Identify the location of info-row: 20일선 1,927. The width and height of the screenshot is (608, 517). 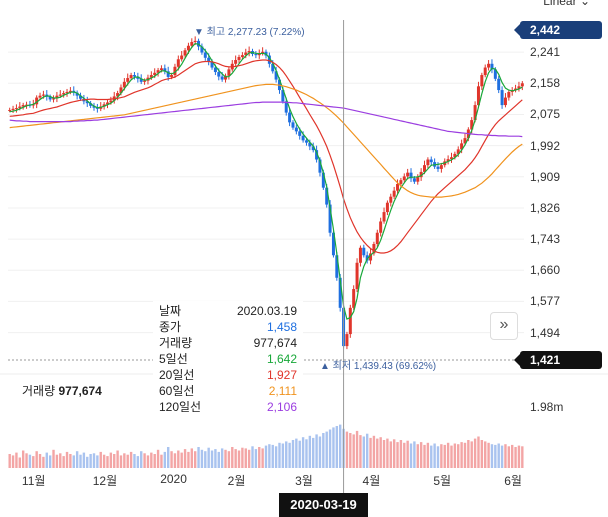
(228, 375).